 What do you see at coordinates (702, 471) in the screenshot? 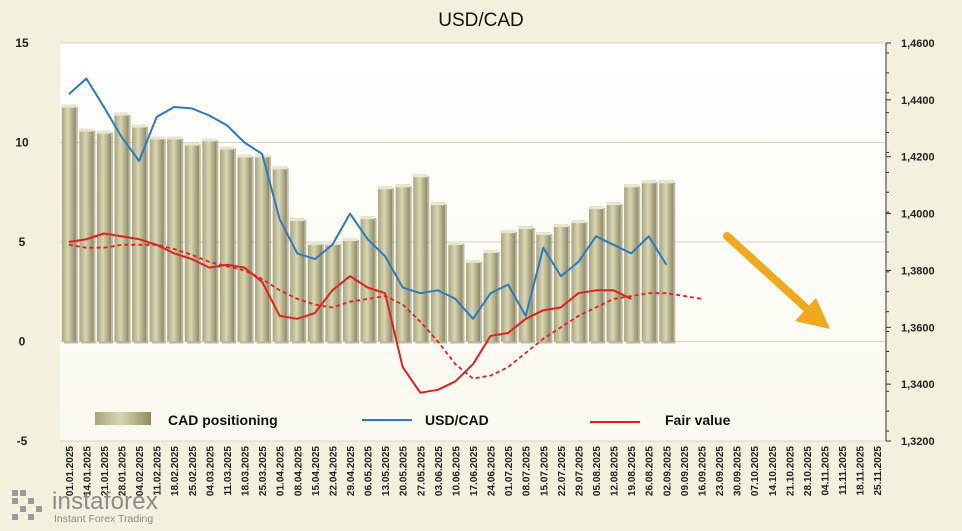
I see `x-tick-label: 16.09.2025` at bounding box center [702, 471].